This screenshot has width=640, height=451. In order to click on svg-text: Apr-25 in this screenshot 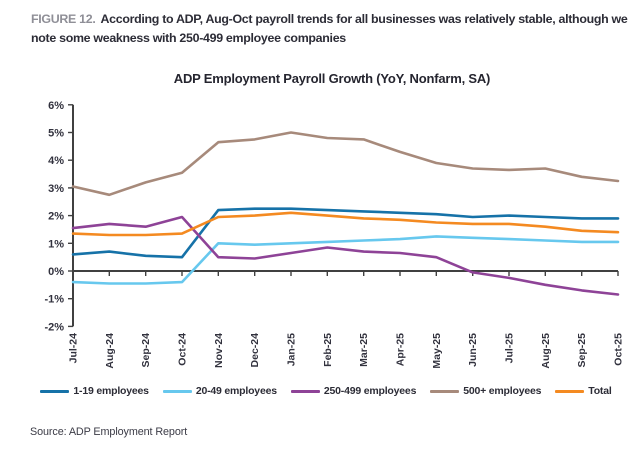, I will do `click(401, 349)`.